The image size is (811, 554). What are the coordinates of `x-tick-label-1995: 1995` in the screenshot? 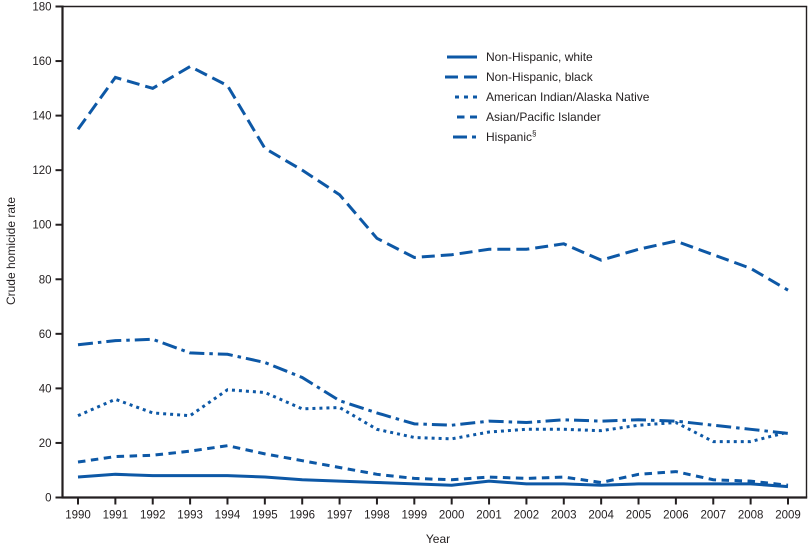 It's located at (265, 516).